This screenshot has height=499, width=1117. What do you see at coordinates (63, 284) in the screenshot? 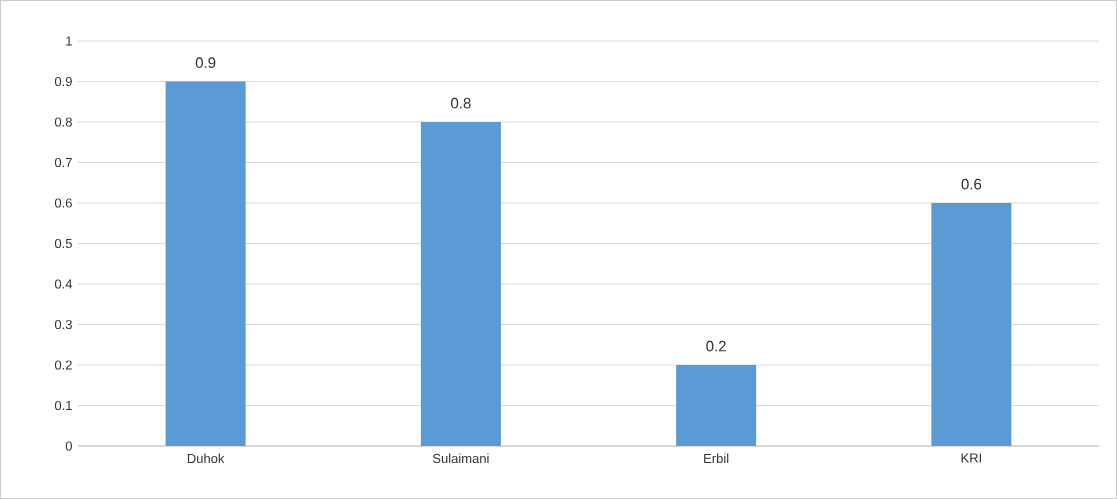
I see `y-tick-label: 0.4` at bounding box center [63, 284].